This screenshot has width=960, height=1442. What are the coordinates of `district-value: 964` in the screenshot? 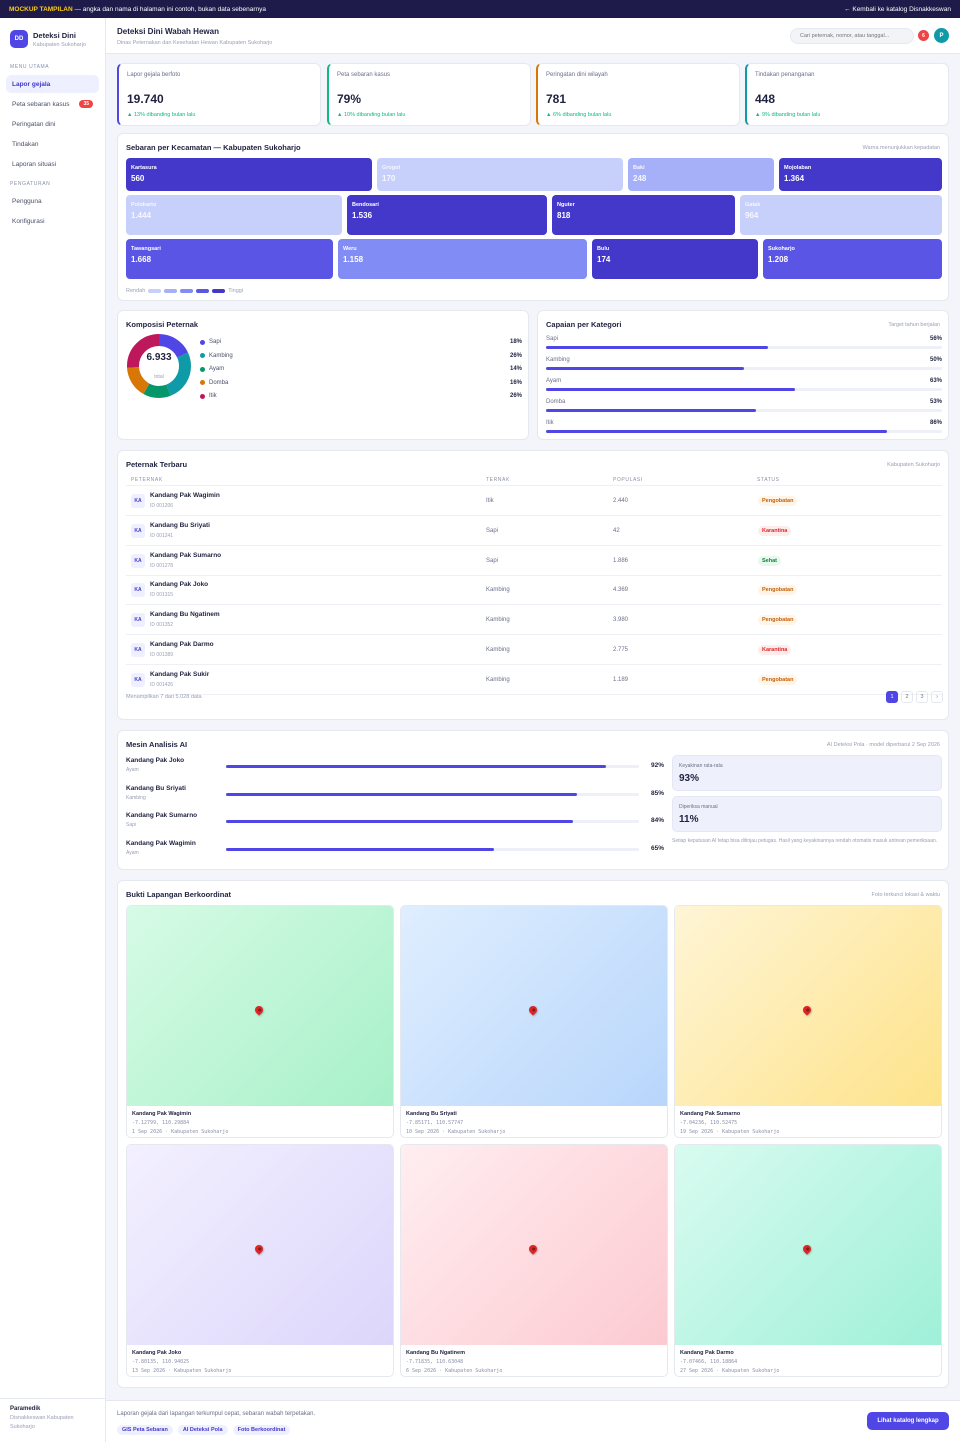 It's located at (752, 215).